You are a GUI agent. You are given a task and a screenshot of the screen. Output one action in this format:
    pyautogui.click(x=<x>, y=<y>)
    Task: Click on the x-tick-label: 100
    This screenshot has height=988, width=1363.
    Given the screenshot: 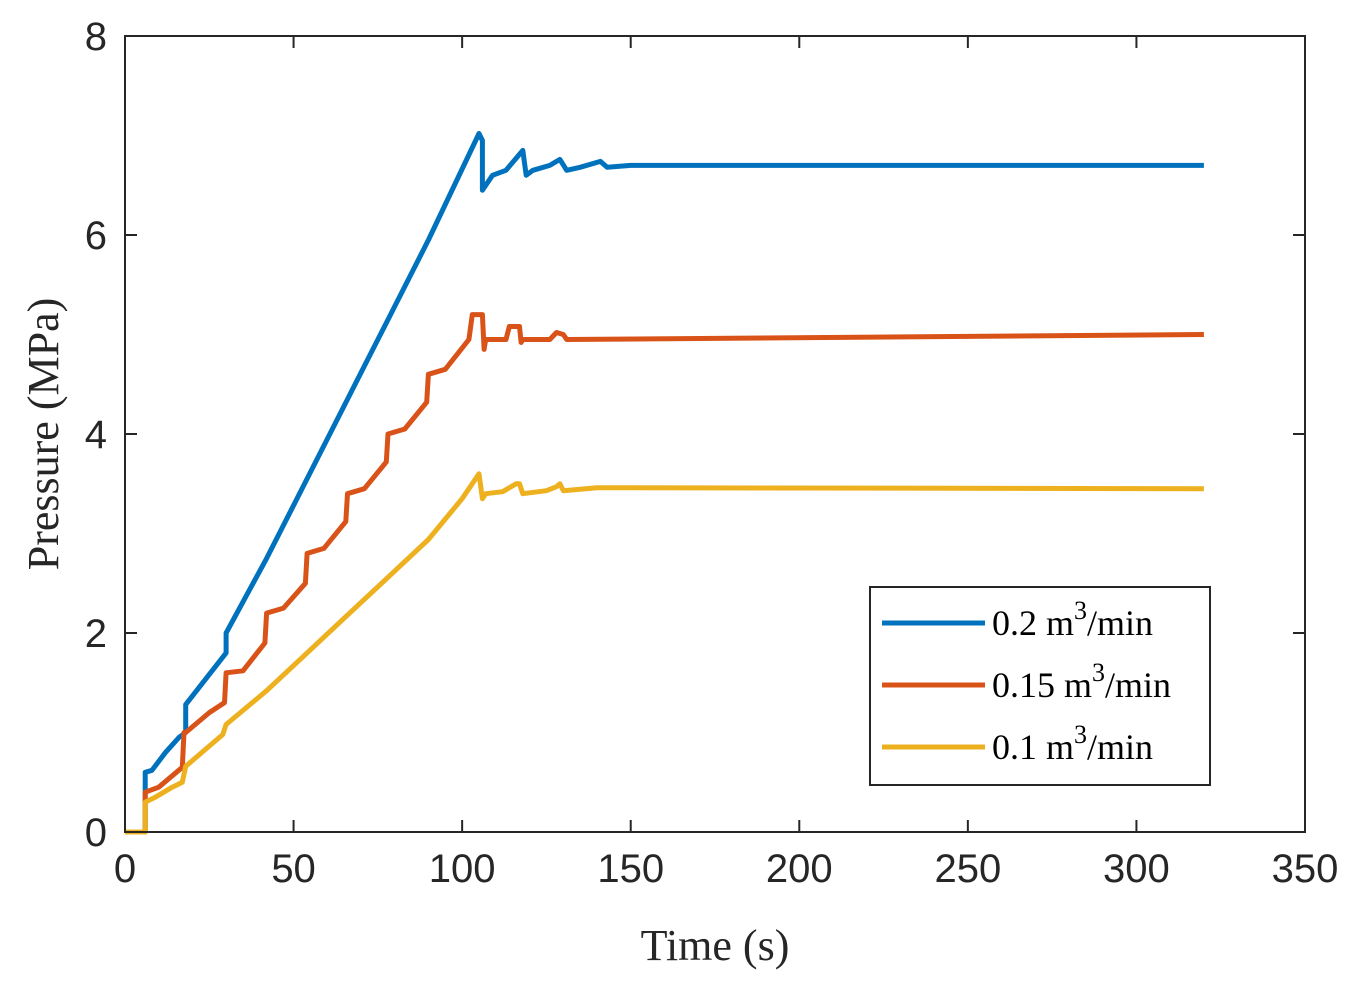 What is the action you would take?
    pyautogui.click(x=462, y=869)
    